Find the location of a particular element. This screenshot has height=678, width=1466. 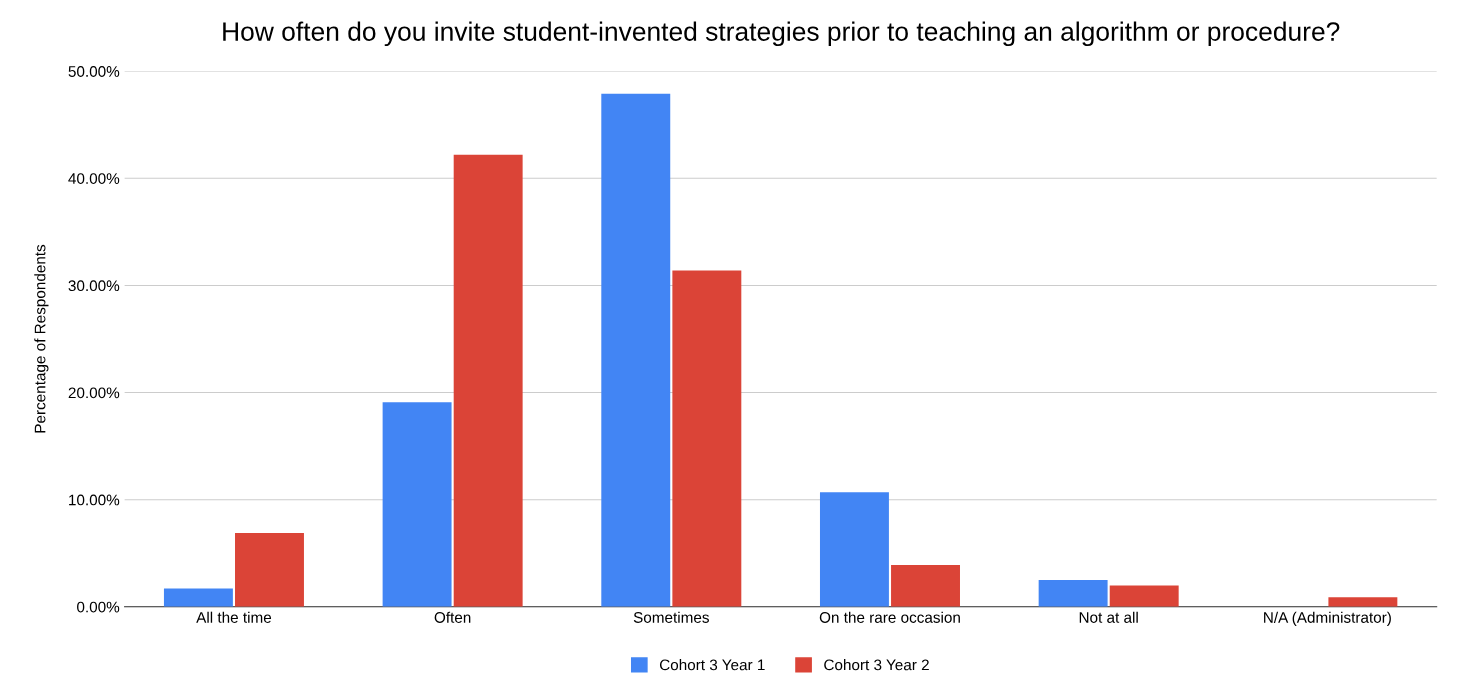

x-tick-label: Often is located at coordinates (452, 617).